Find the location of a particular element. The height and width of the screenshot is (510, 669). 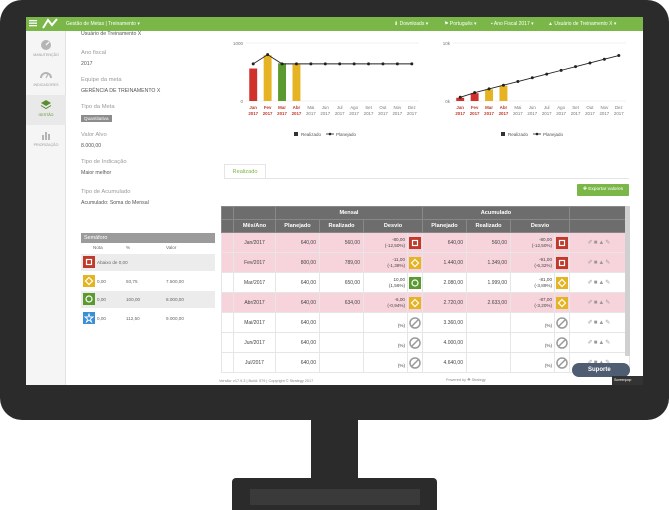

sidebar-item-manutencao: MANUTENÇÃO is located at coordinates (46, 50).